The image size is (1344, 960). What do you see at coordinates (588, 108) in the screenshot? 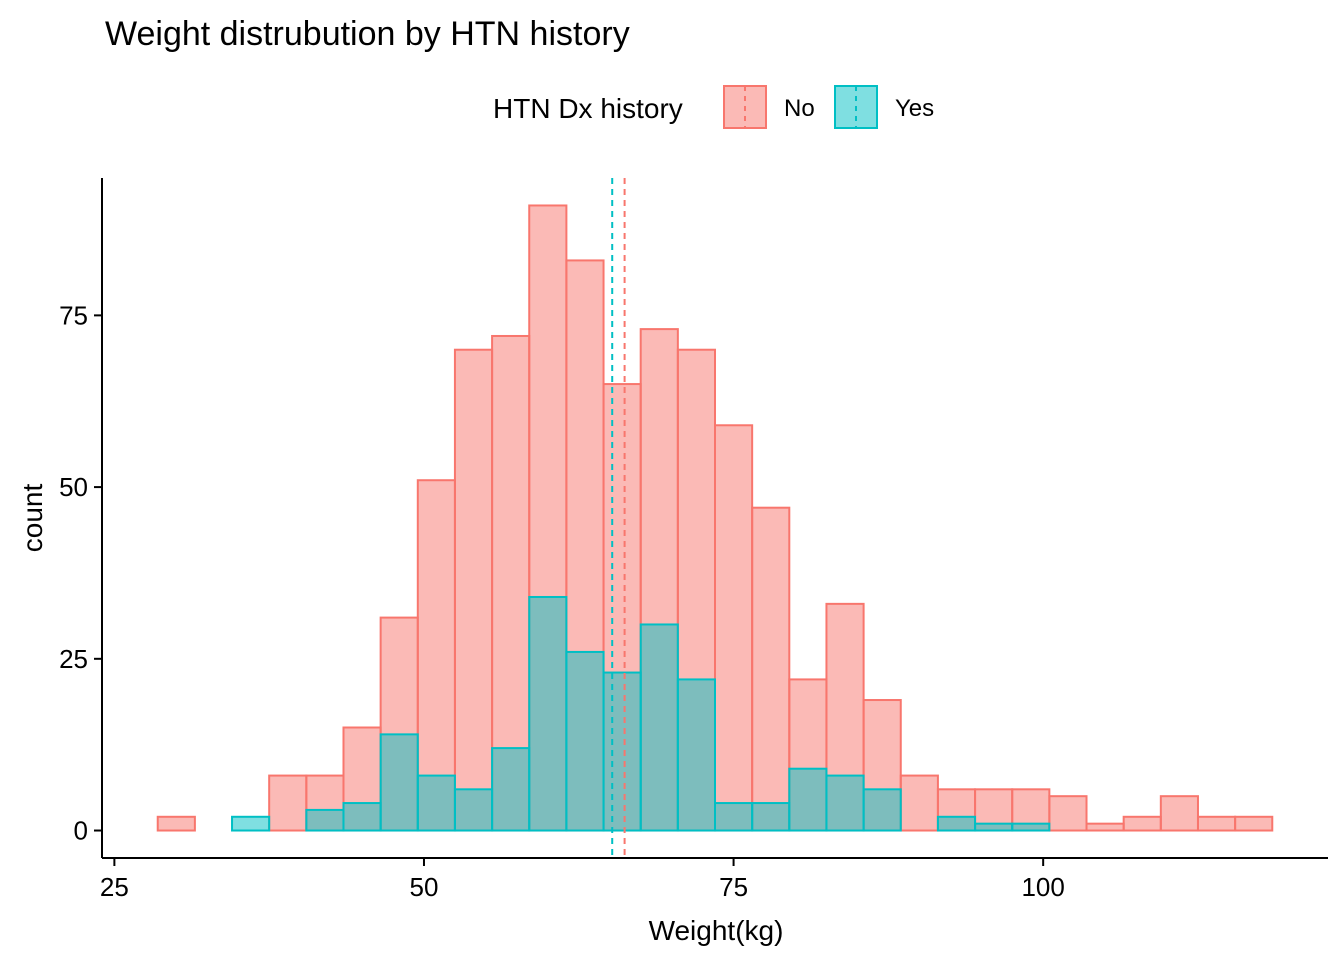
I see `legend-title: HTN Dx history` at bounding box center [588, 108].